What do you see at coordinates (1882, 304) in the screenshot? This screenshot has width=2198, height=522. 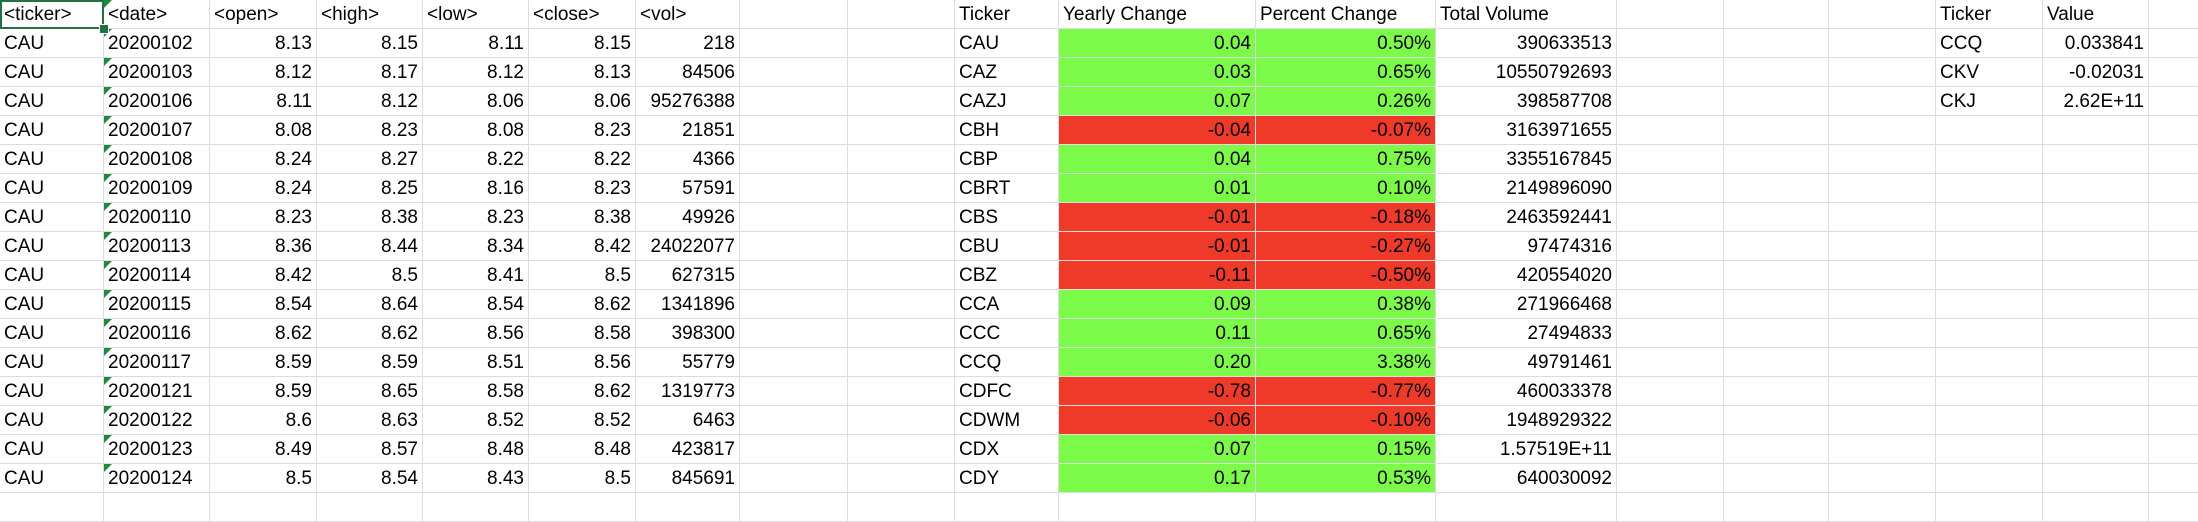 I see `cell-P11` at bounding box center [1882, 304].